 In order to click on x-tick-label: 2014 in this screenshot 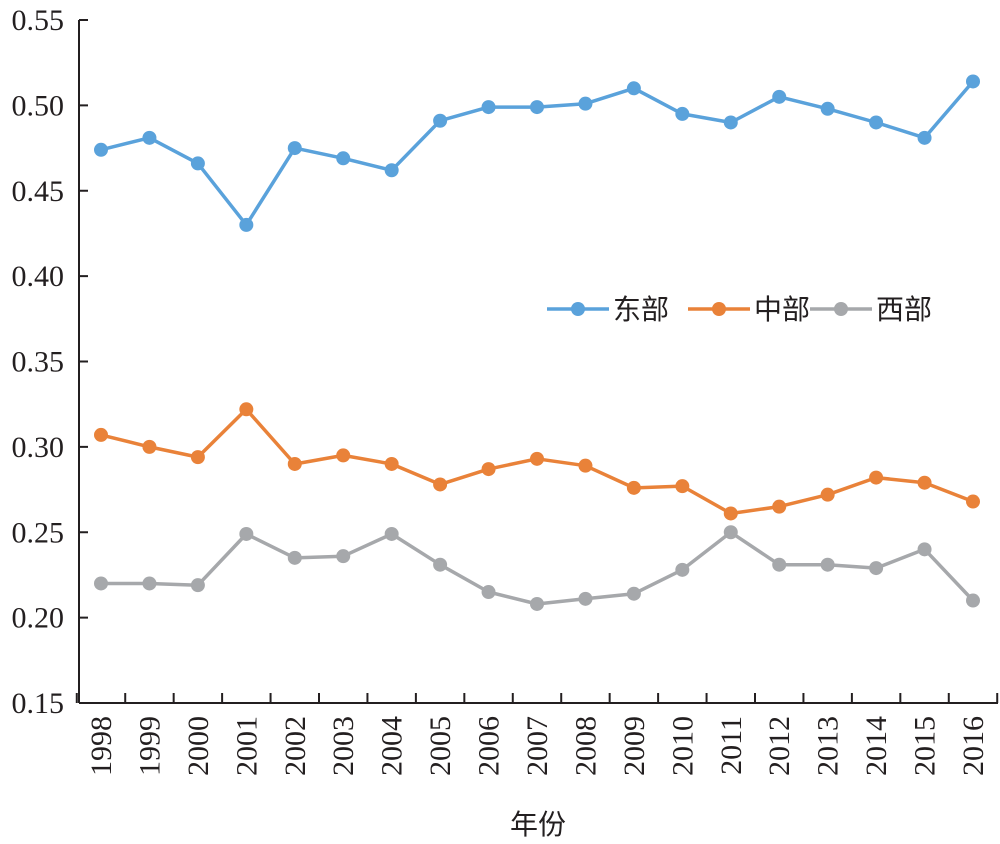, I will do `click(876, 746)`.